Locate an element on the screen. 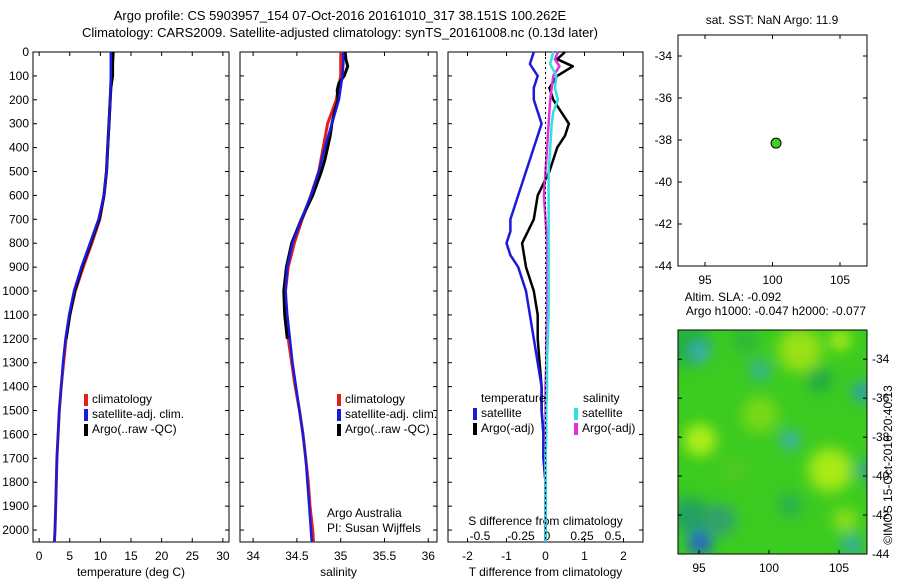 The width and height of the screenshot is (900, 580). temperature-x-tick-label: 30 is located at coordinates (223, 556).